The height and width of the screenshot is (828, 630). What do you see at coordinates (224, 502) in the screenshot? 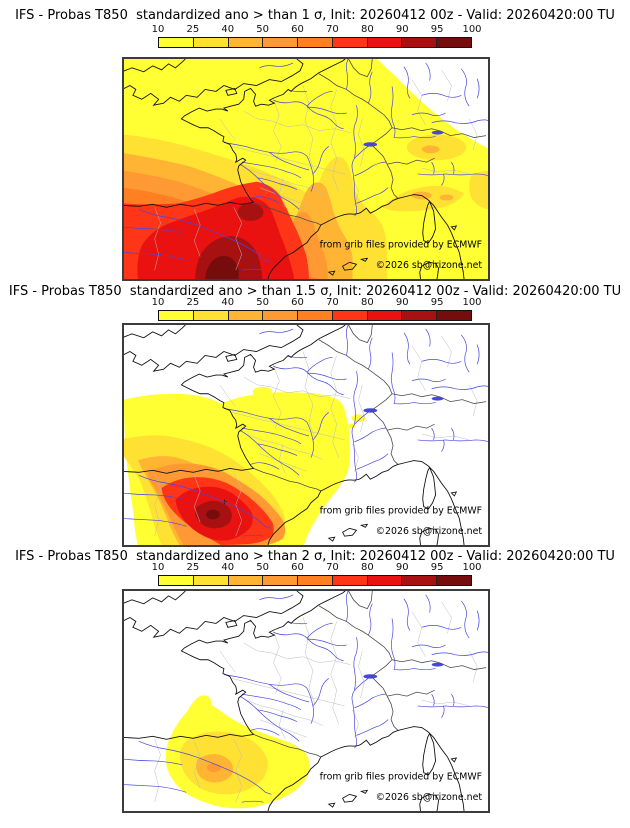
I see `max-marker` at bounding box center [224, 502].